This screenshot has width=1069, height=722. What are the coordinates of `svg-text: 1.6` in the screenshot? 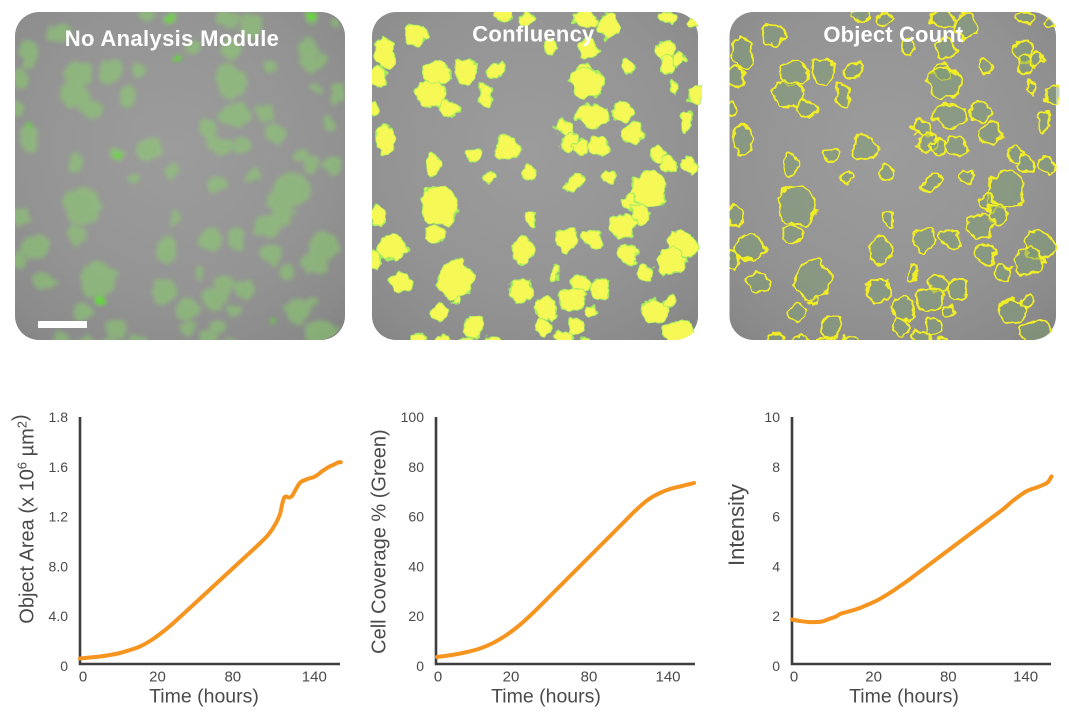 It's located at (59, 467).